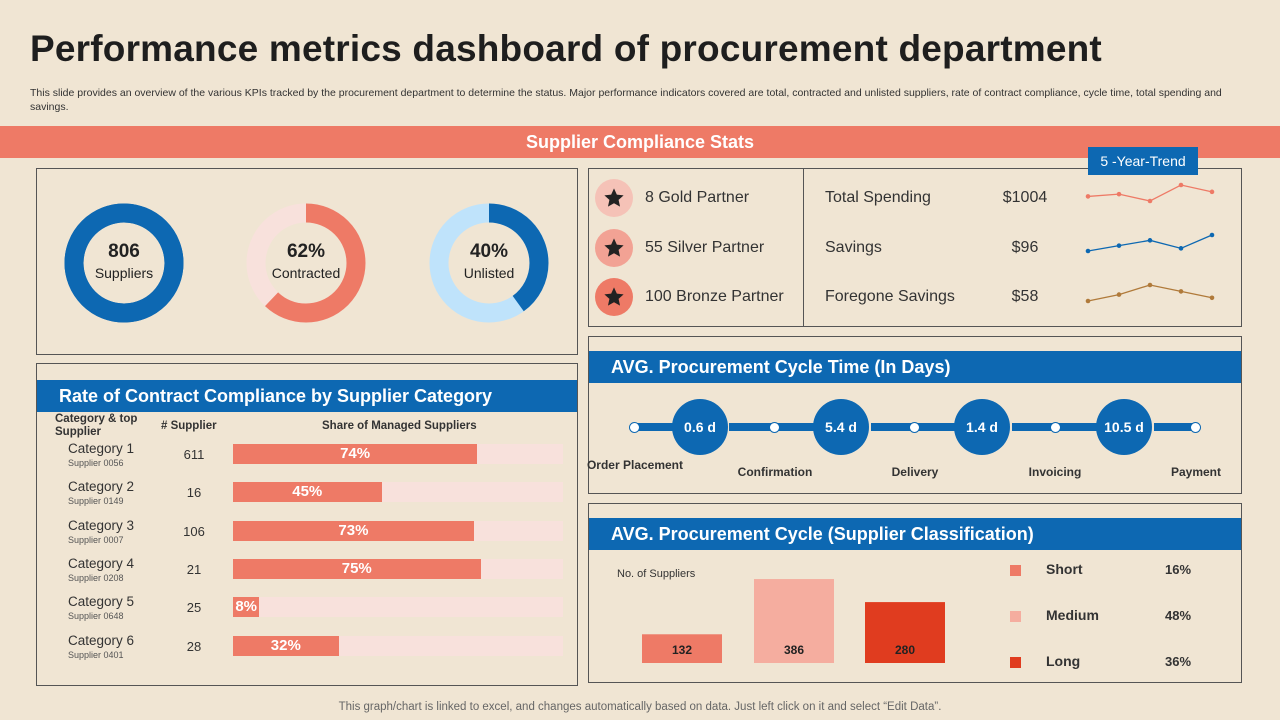 The height and width of the screenshot is (720, 1280). Describe the element at coordinates (1124, 427) in the screenshot. I see `cycle-value-3: 10.5 d` at that location.